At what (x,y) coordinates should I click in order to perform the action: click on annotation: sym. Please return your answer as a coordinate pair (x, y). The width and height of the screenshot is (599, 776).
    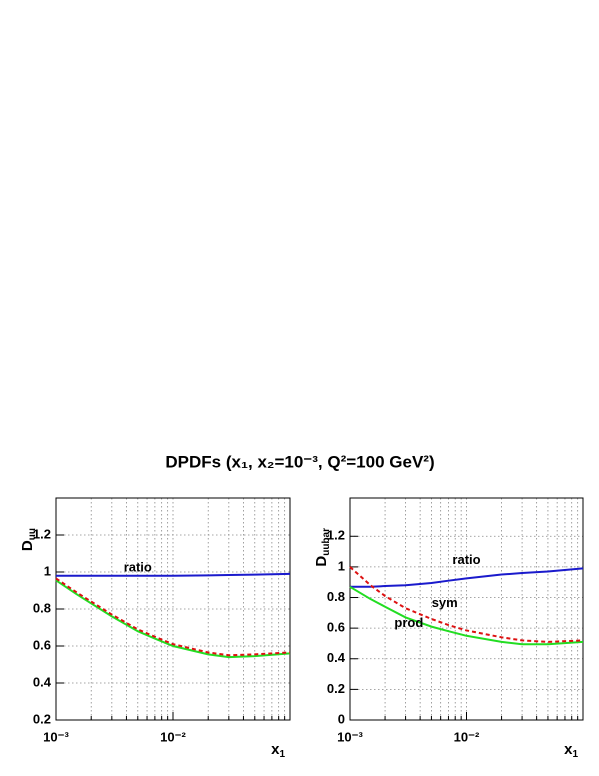
    Looking at the image, I should click on (445, 602).